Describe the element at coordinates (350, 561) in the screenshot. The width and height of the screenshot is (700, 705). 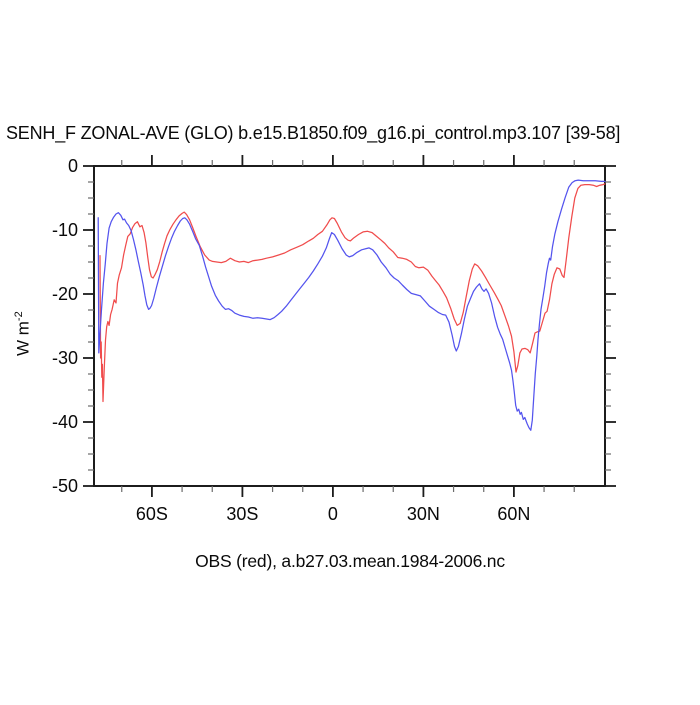
I see `chart-caption: OBS (red), a.b27.03.mean.1984-2006.nc` at that location.